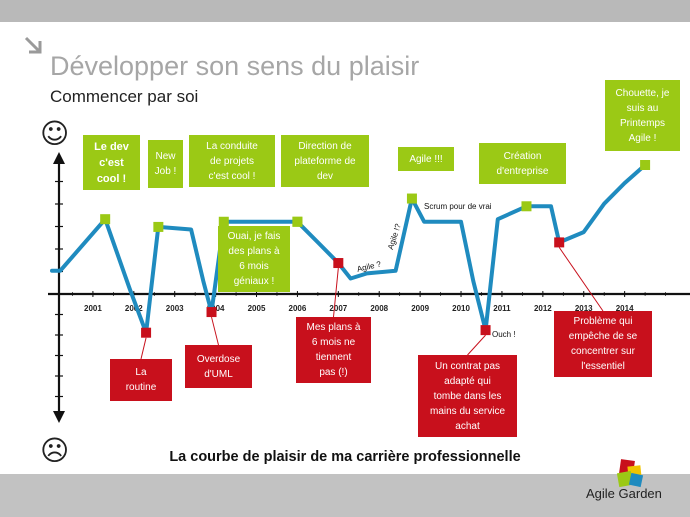 This screenshot has width=690, height=517. Describe the element at coordinates (338, 308) in the screenshot. I see `x-tick-label: 2007` at that location.